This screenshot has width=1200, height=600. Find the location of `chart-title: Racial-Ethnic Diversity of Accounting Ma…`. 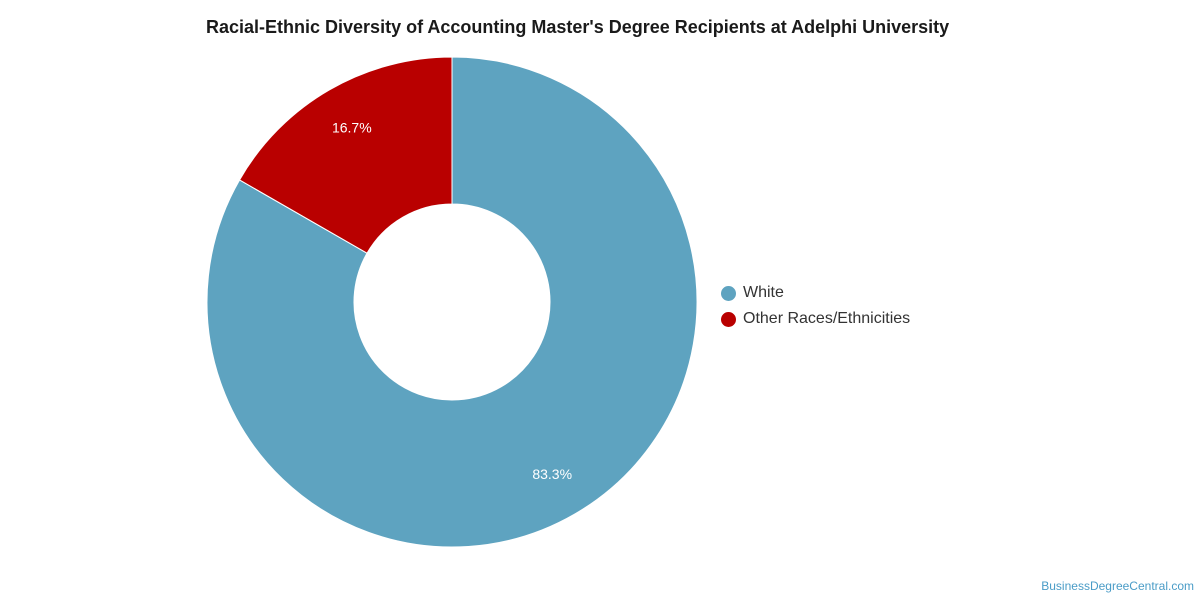

chart-title: Racial-Ethnic Diversity of Accounting Ma… is located at coordinates (578, 27).